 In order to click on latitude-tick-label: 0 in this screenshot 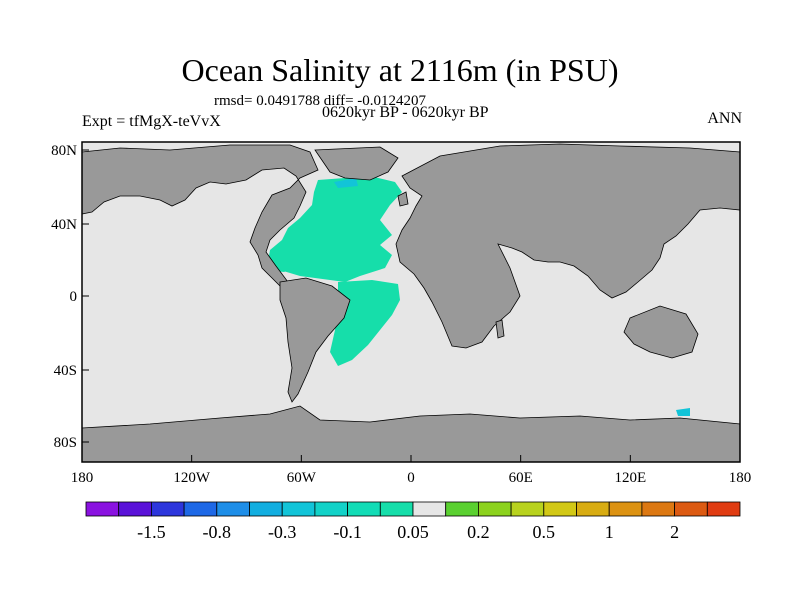, I will do `click(74, 297)`.